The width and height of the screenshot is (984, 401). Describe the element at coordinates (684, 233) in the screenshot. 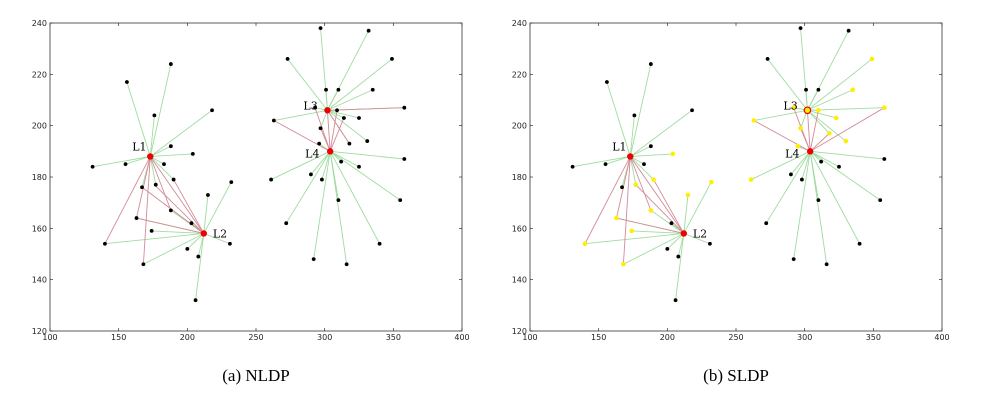

I see `leader-node-l2` at that location.